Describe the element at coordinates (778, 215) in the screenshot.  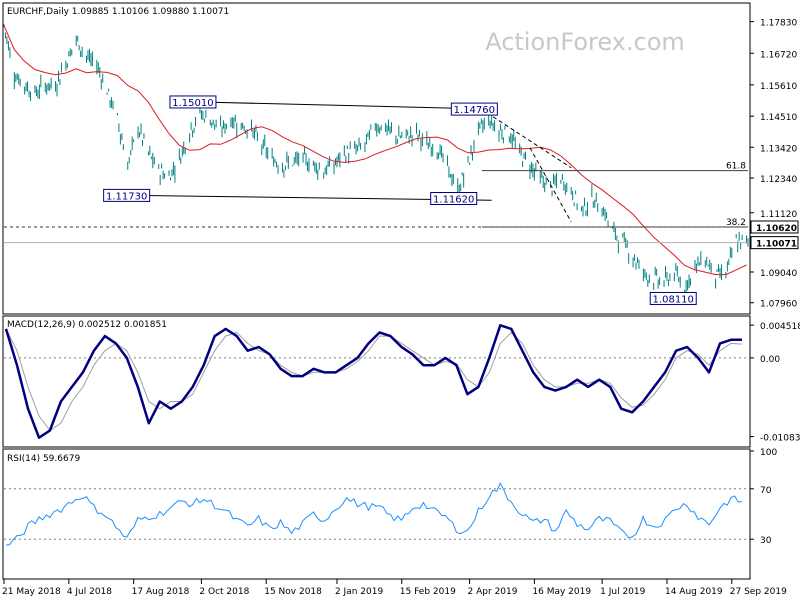
I see `price-axis-label: 1.11120` at that location.